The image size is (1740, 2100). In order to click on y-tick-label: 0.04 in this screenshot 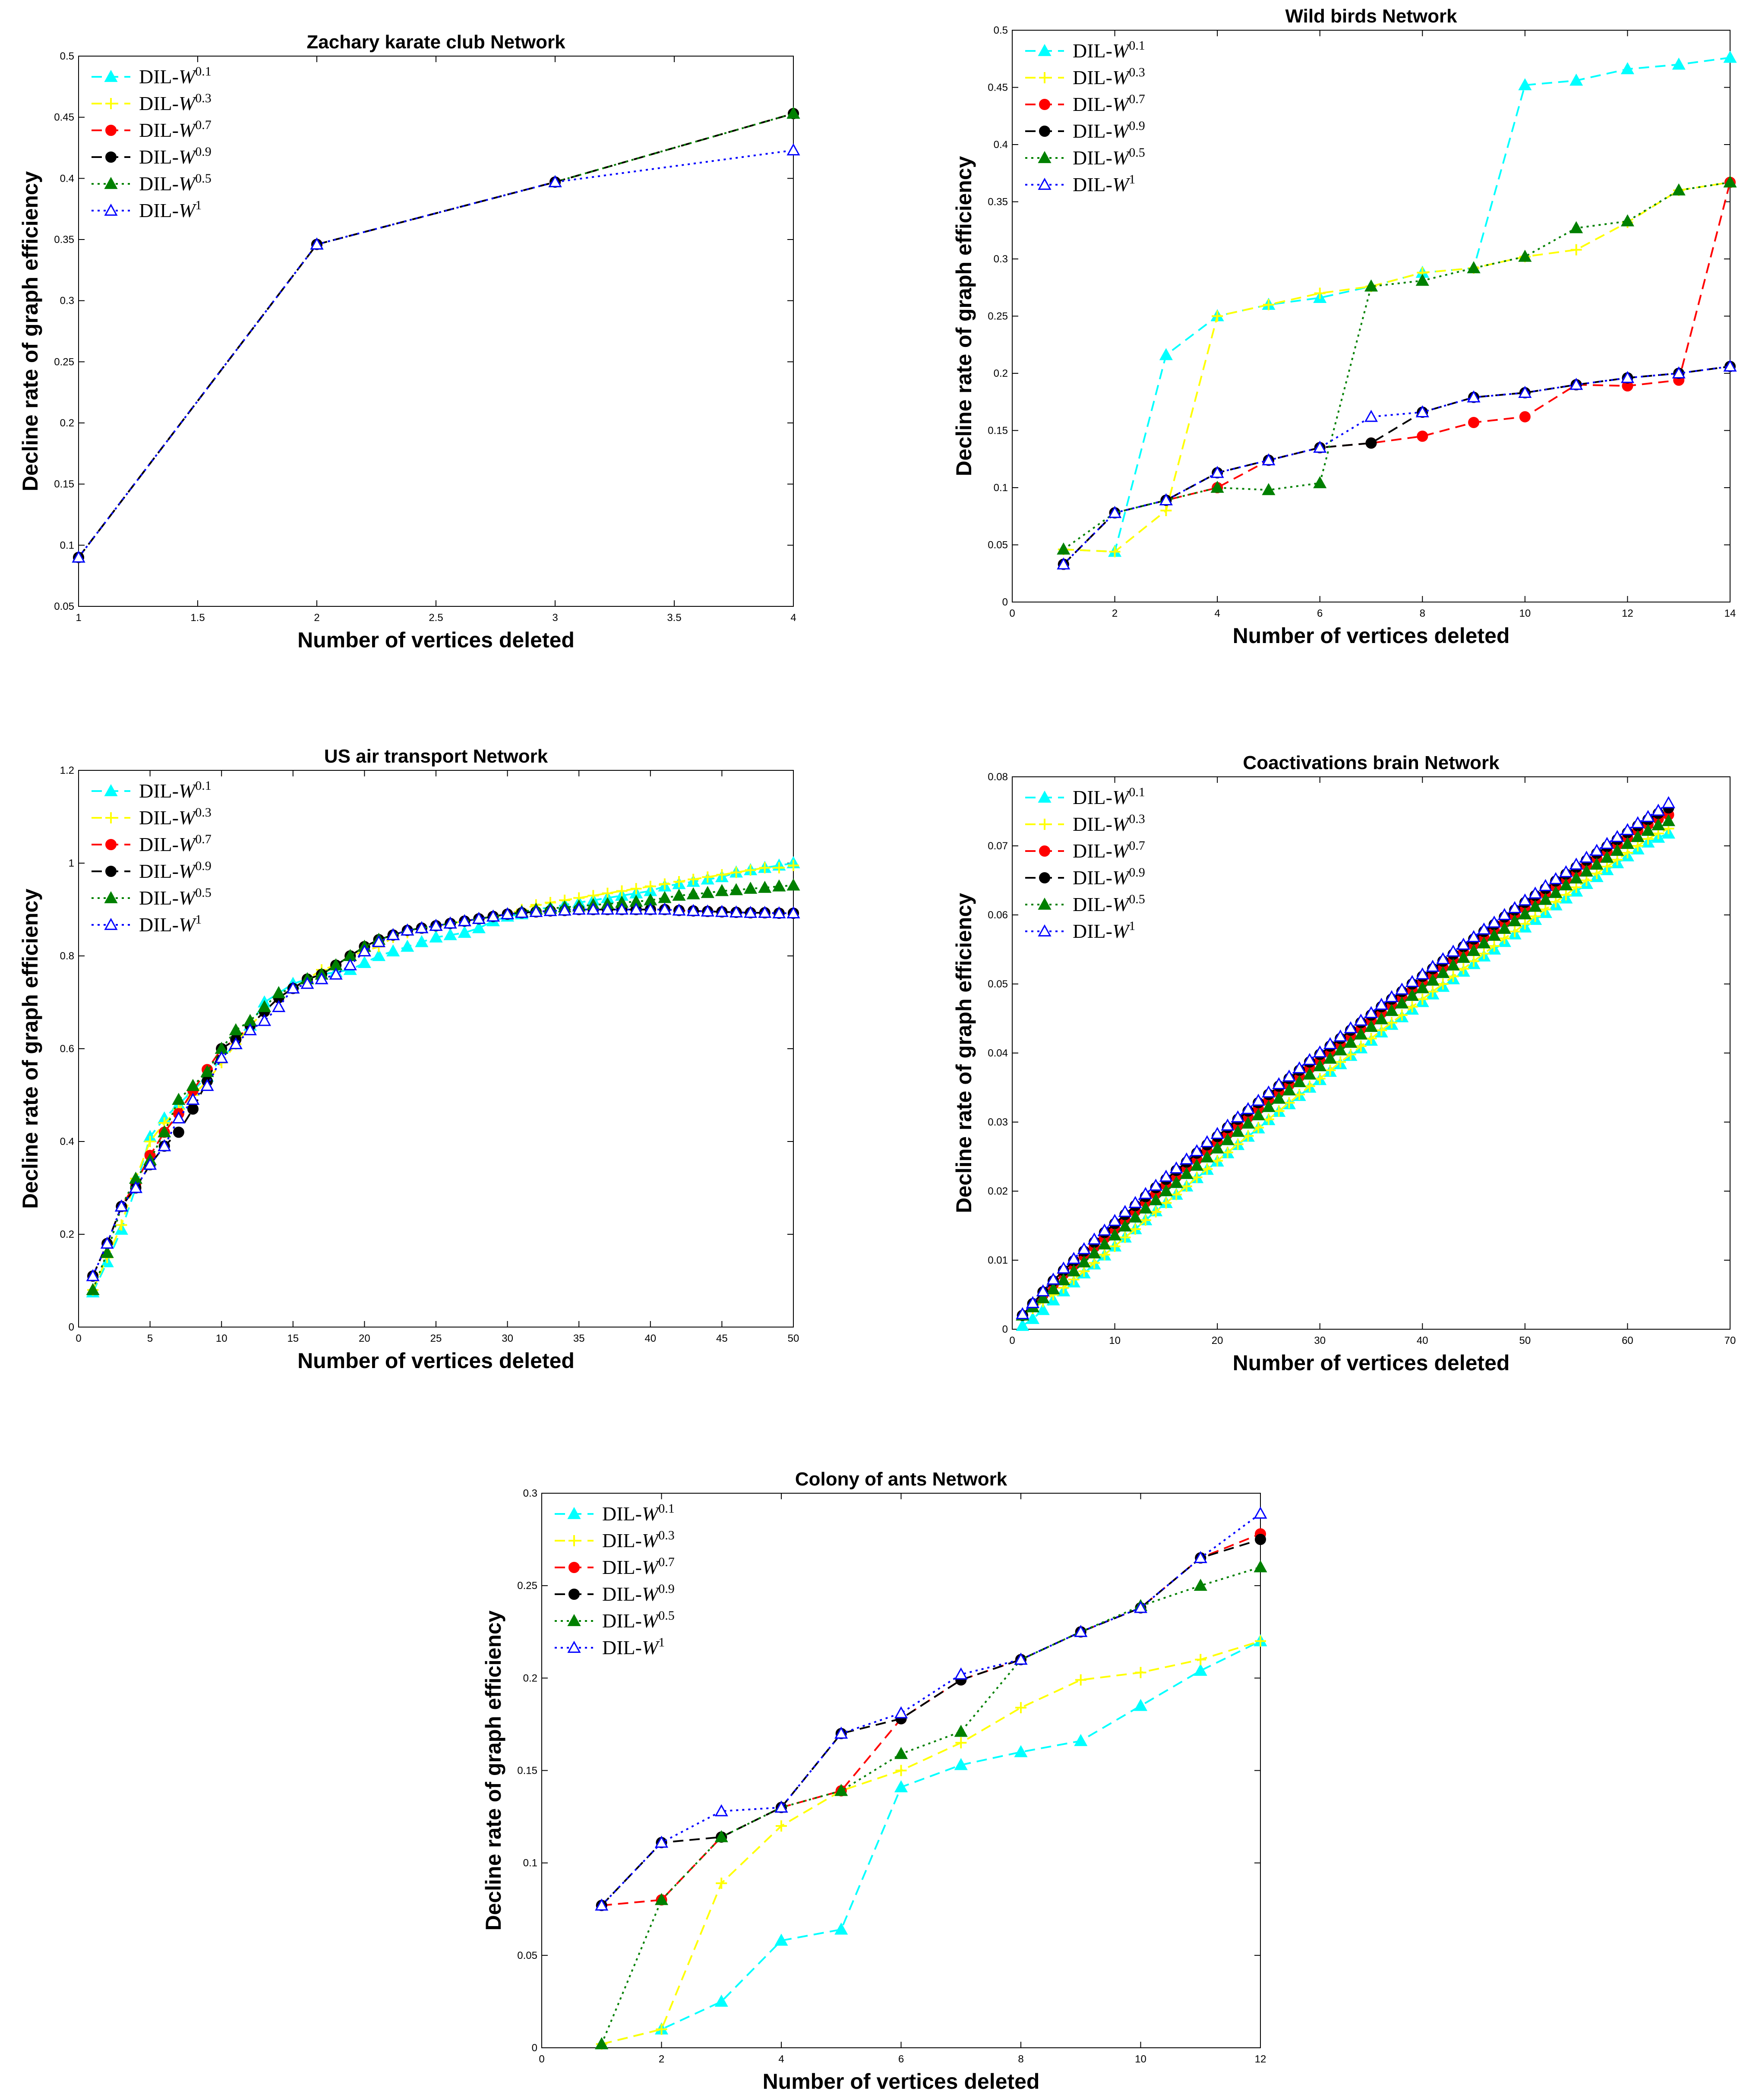, I will do `click(998, 1053)`.